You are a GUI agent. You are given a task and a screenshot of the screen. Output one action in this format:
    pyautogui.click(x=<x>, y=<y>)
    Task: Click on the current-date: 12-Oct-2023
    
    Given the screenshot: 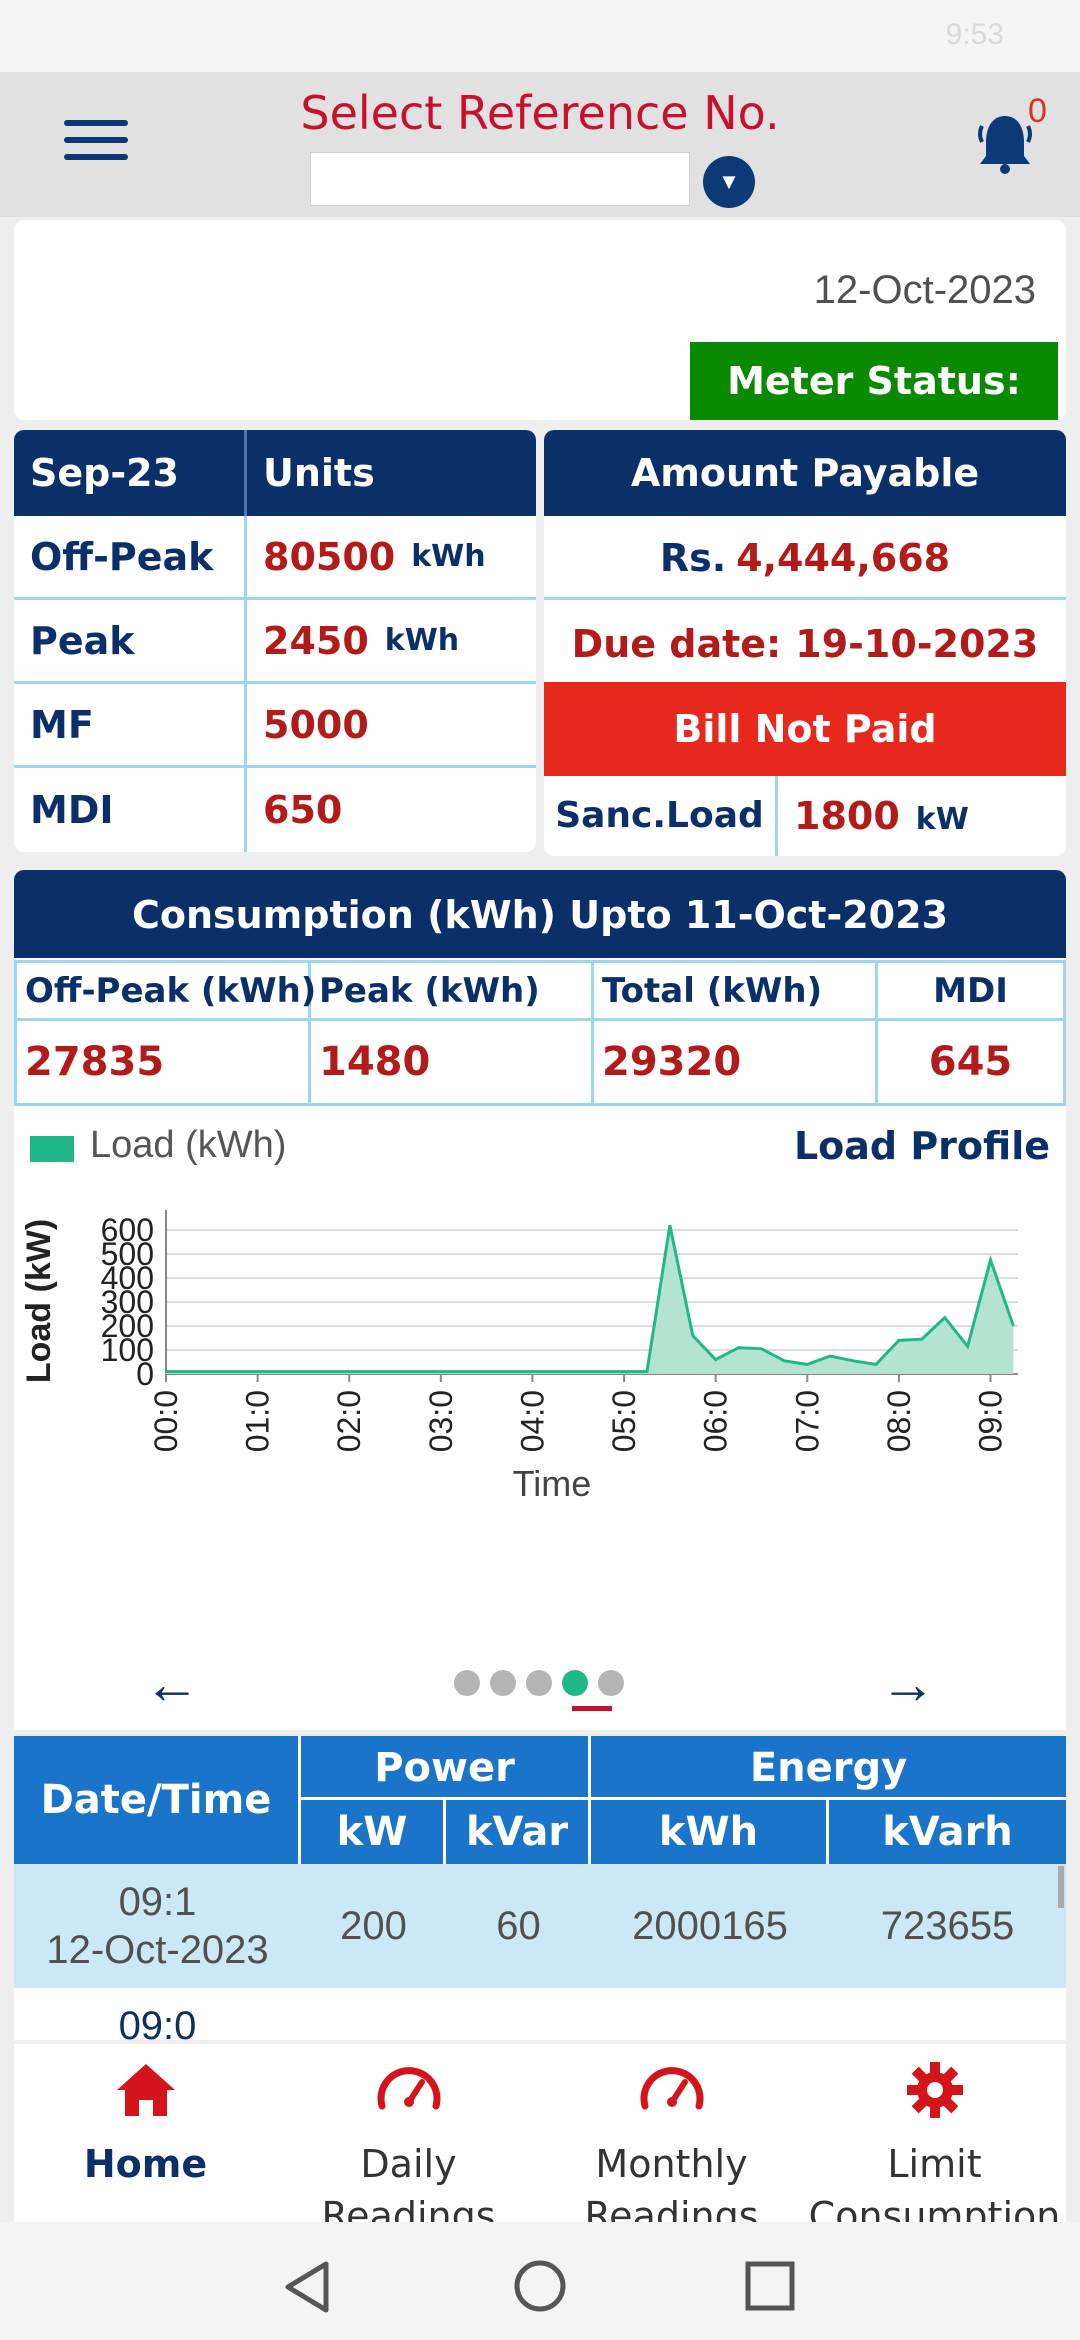 What is the action you would take?
    pyautogui.click(x=924, y=290)
    